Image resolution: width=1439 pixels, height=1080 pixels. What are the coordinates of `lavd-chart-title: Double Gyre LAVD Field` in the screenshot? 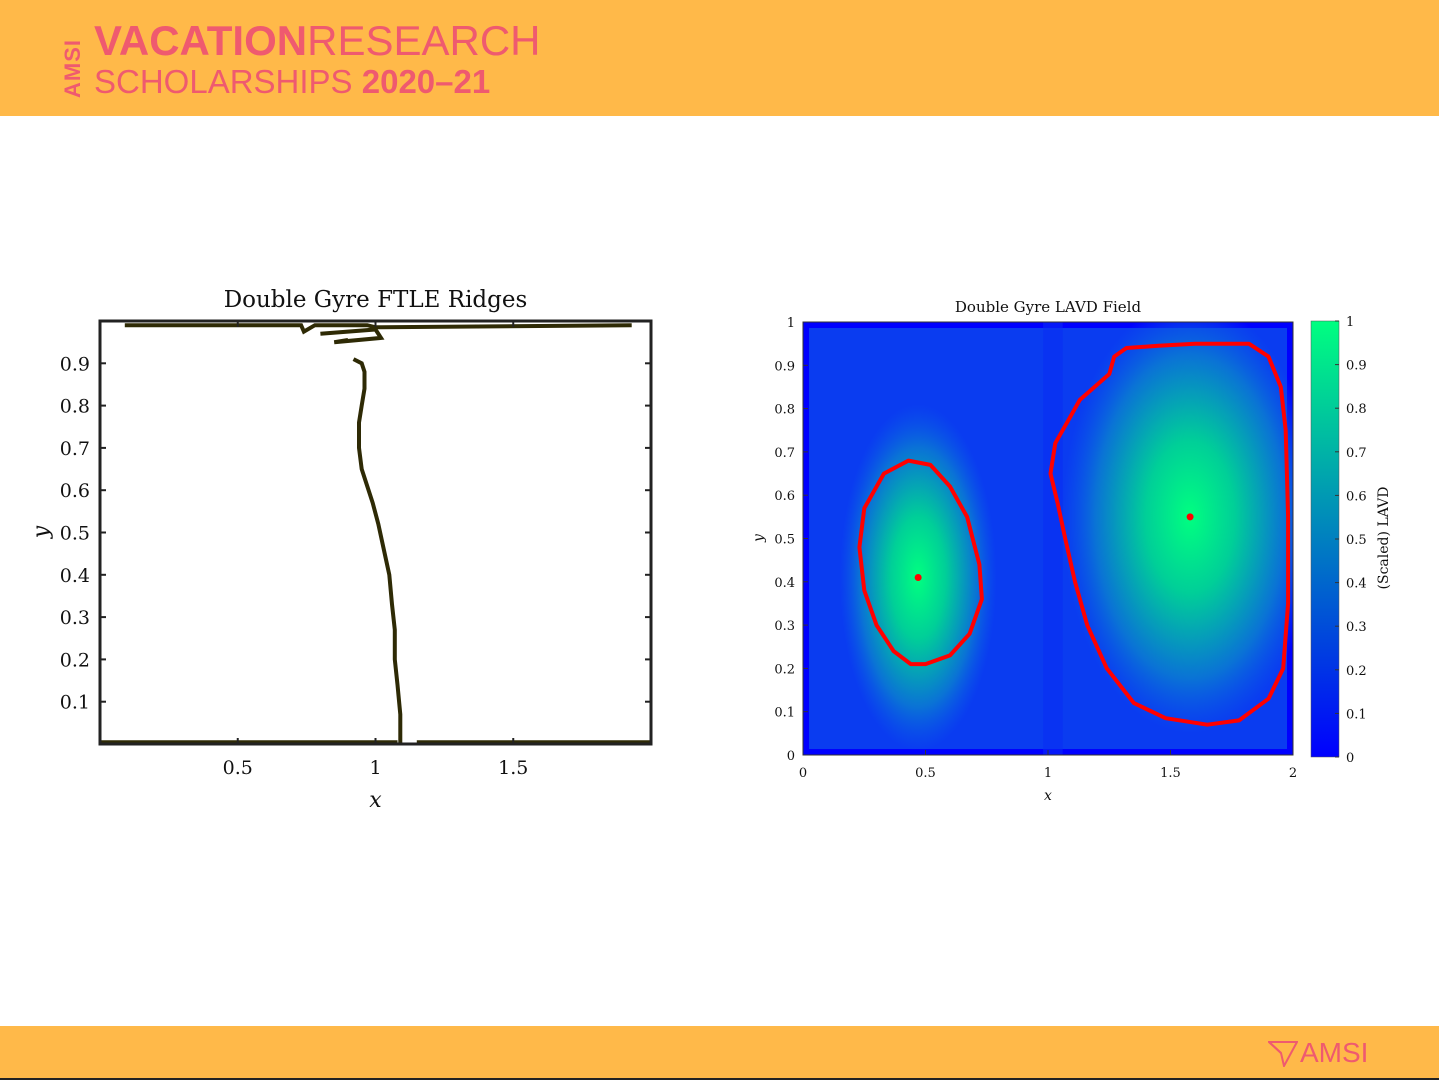 It's located at (1048, 307).